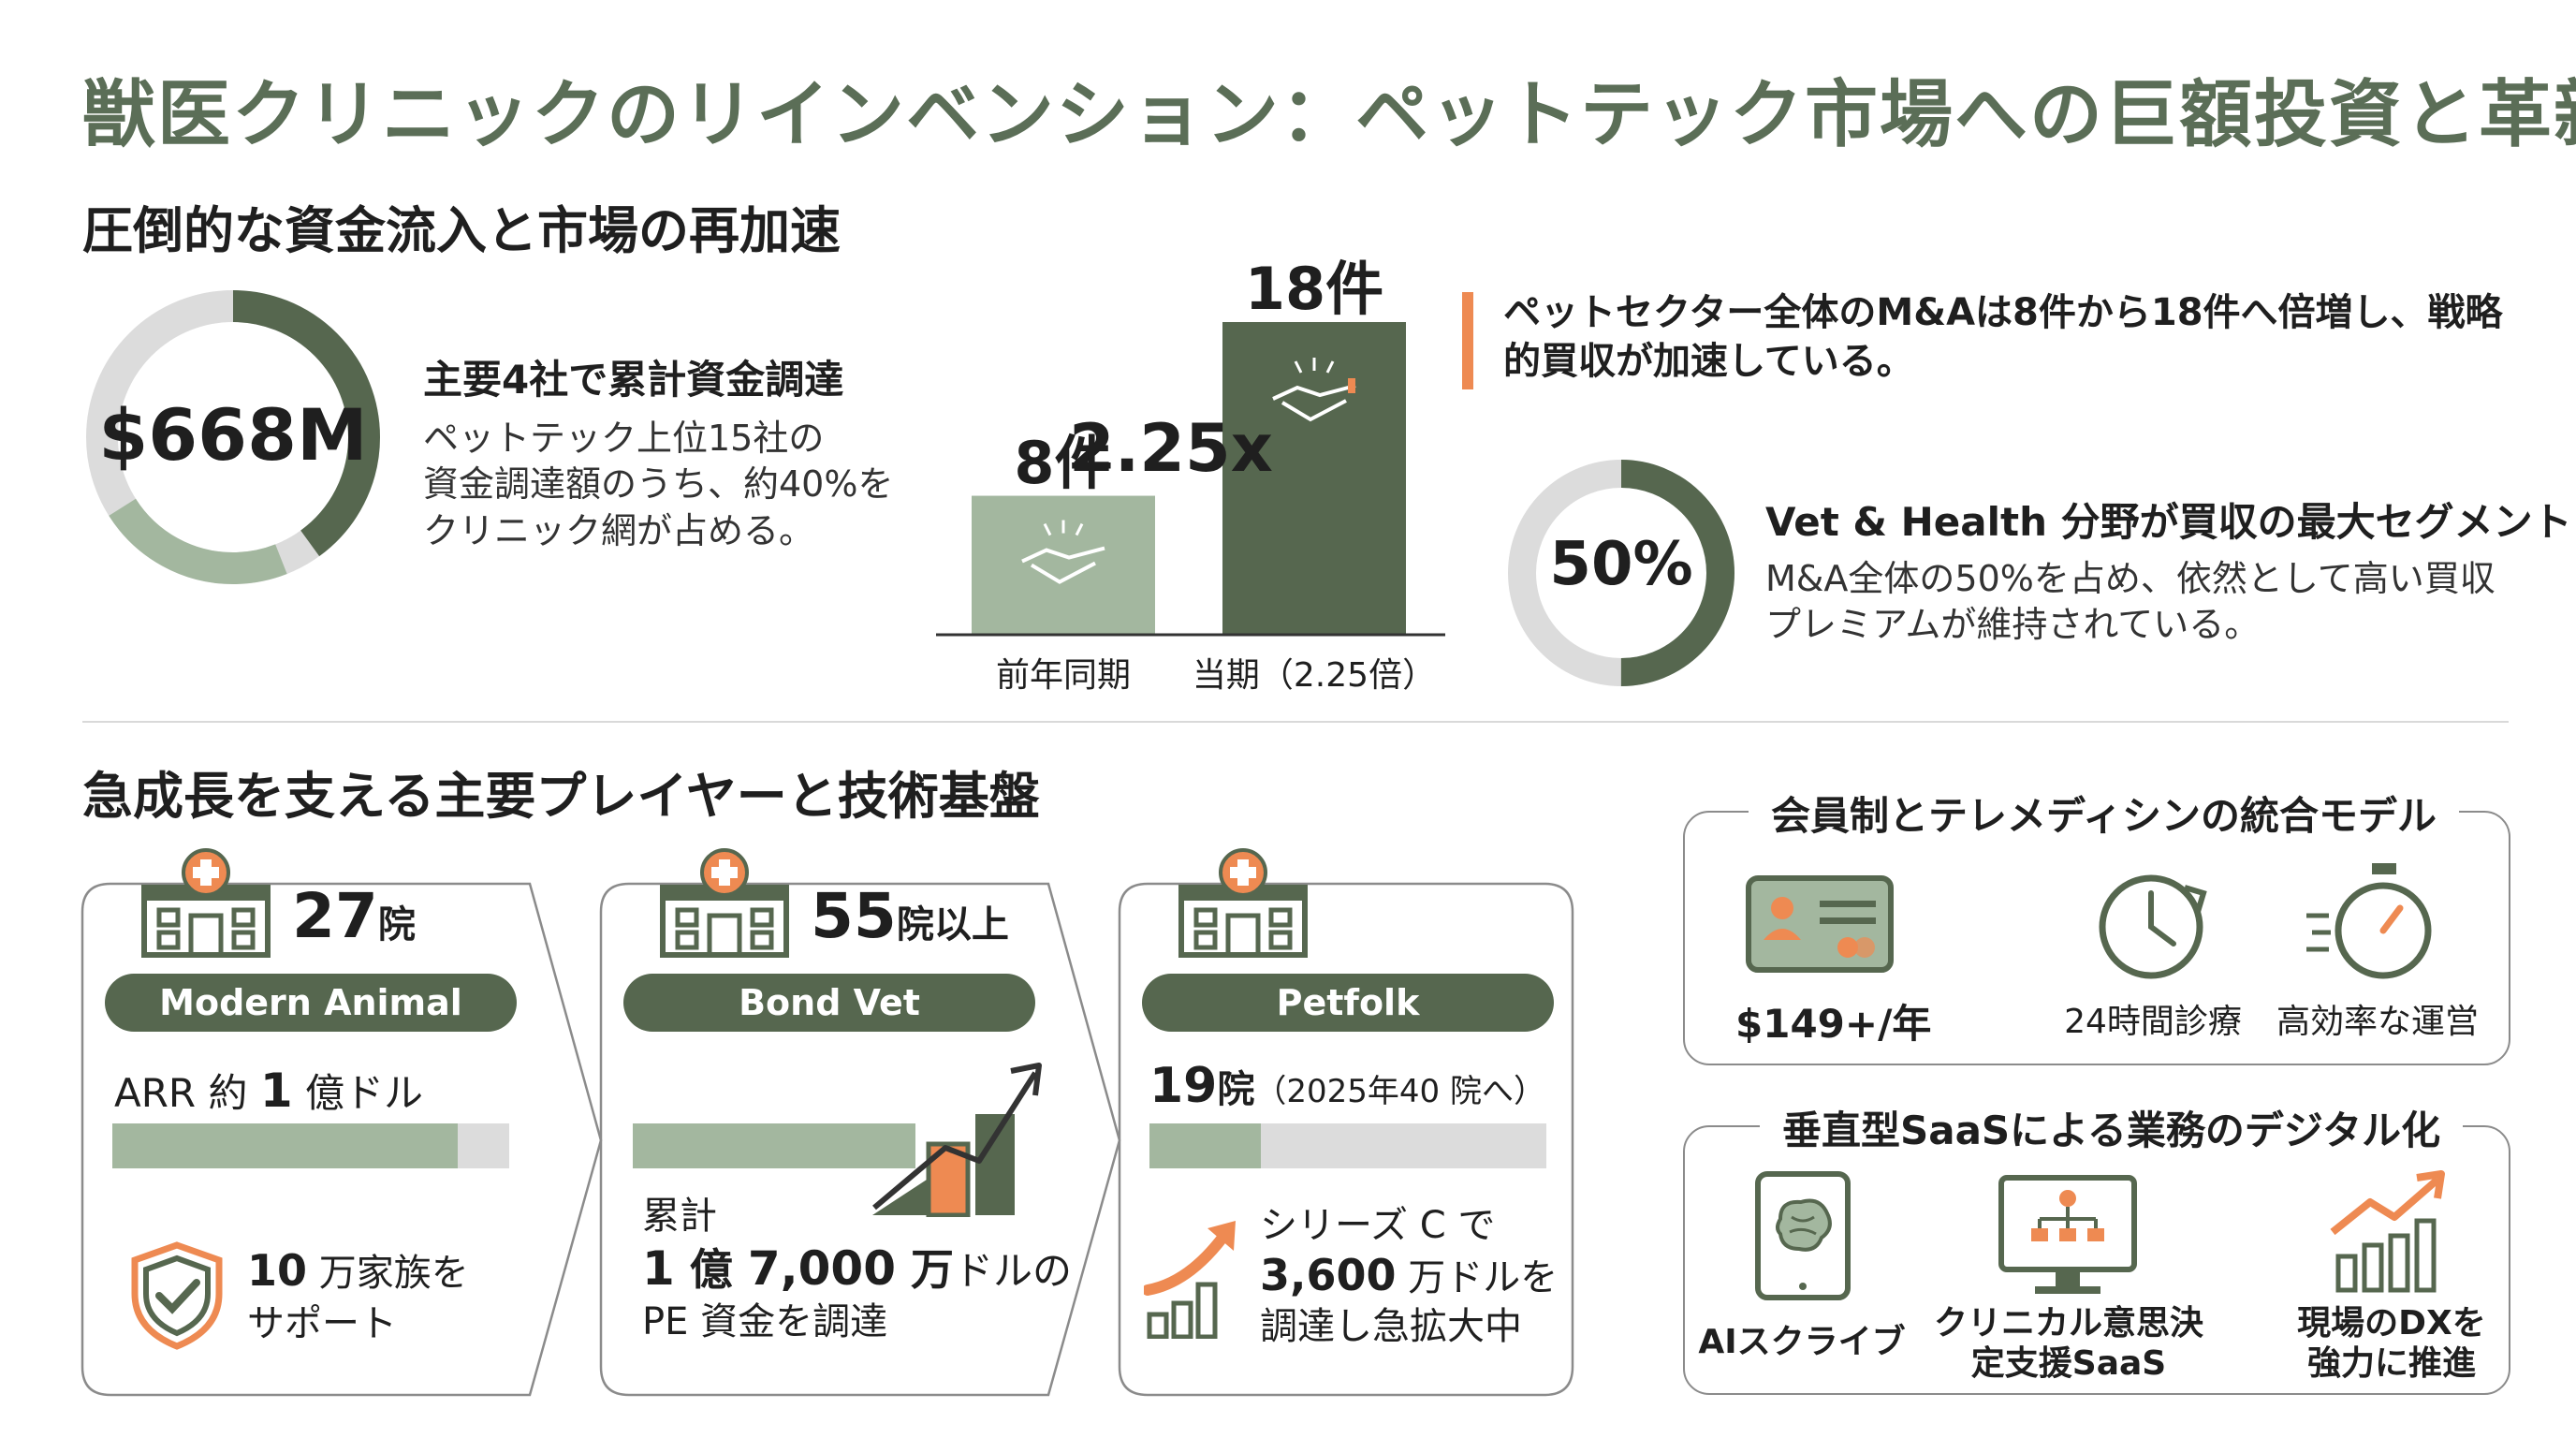  Describe the element at coordinates (2168, 522) in the screenshot. I see `vet-share-label: Vet & Health 分野が買収の最大セグメント` at that location.